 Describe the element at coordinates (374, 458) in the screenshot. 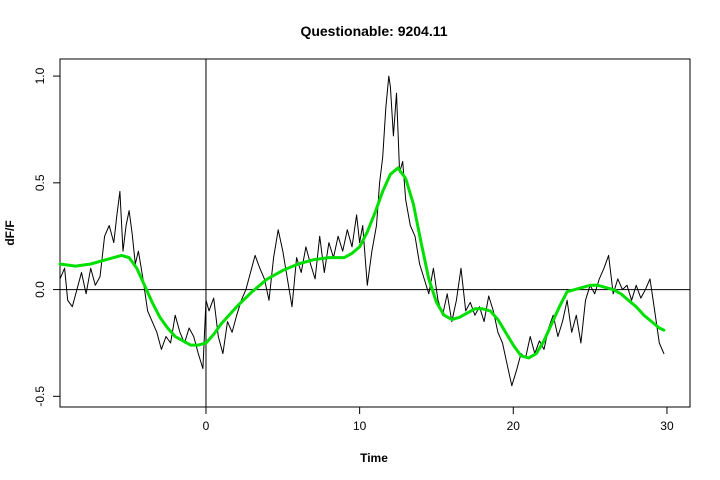

I see `x-axis-label: Time` at that location.